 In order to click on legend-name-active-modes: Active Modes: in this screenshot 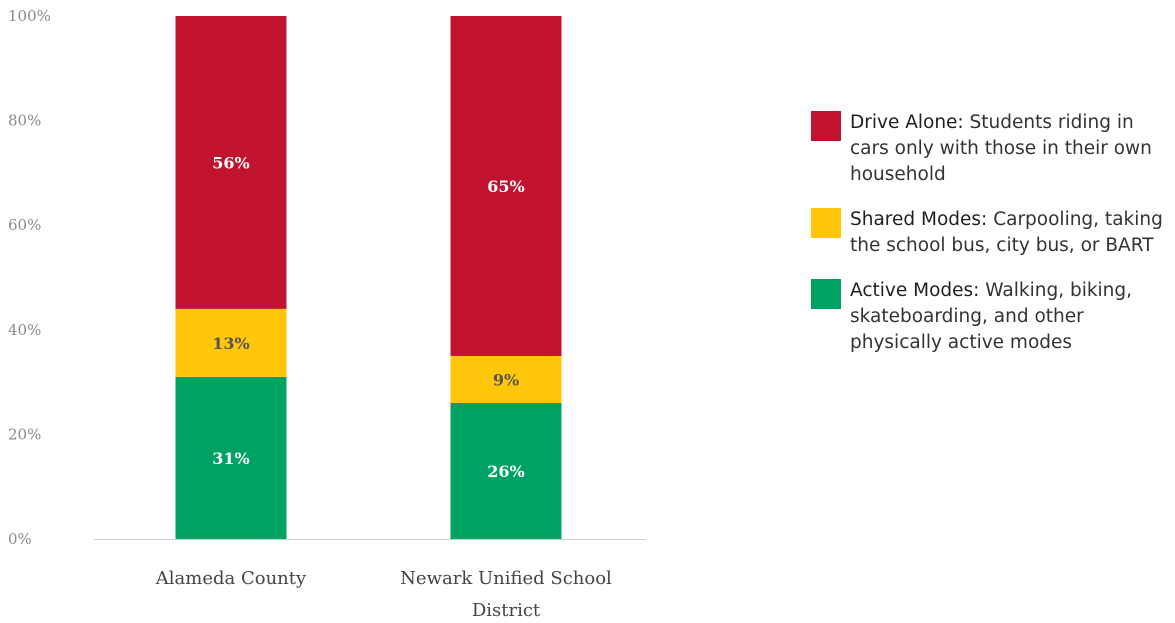, I will do `click(915, 290)`.